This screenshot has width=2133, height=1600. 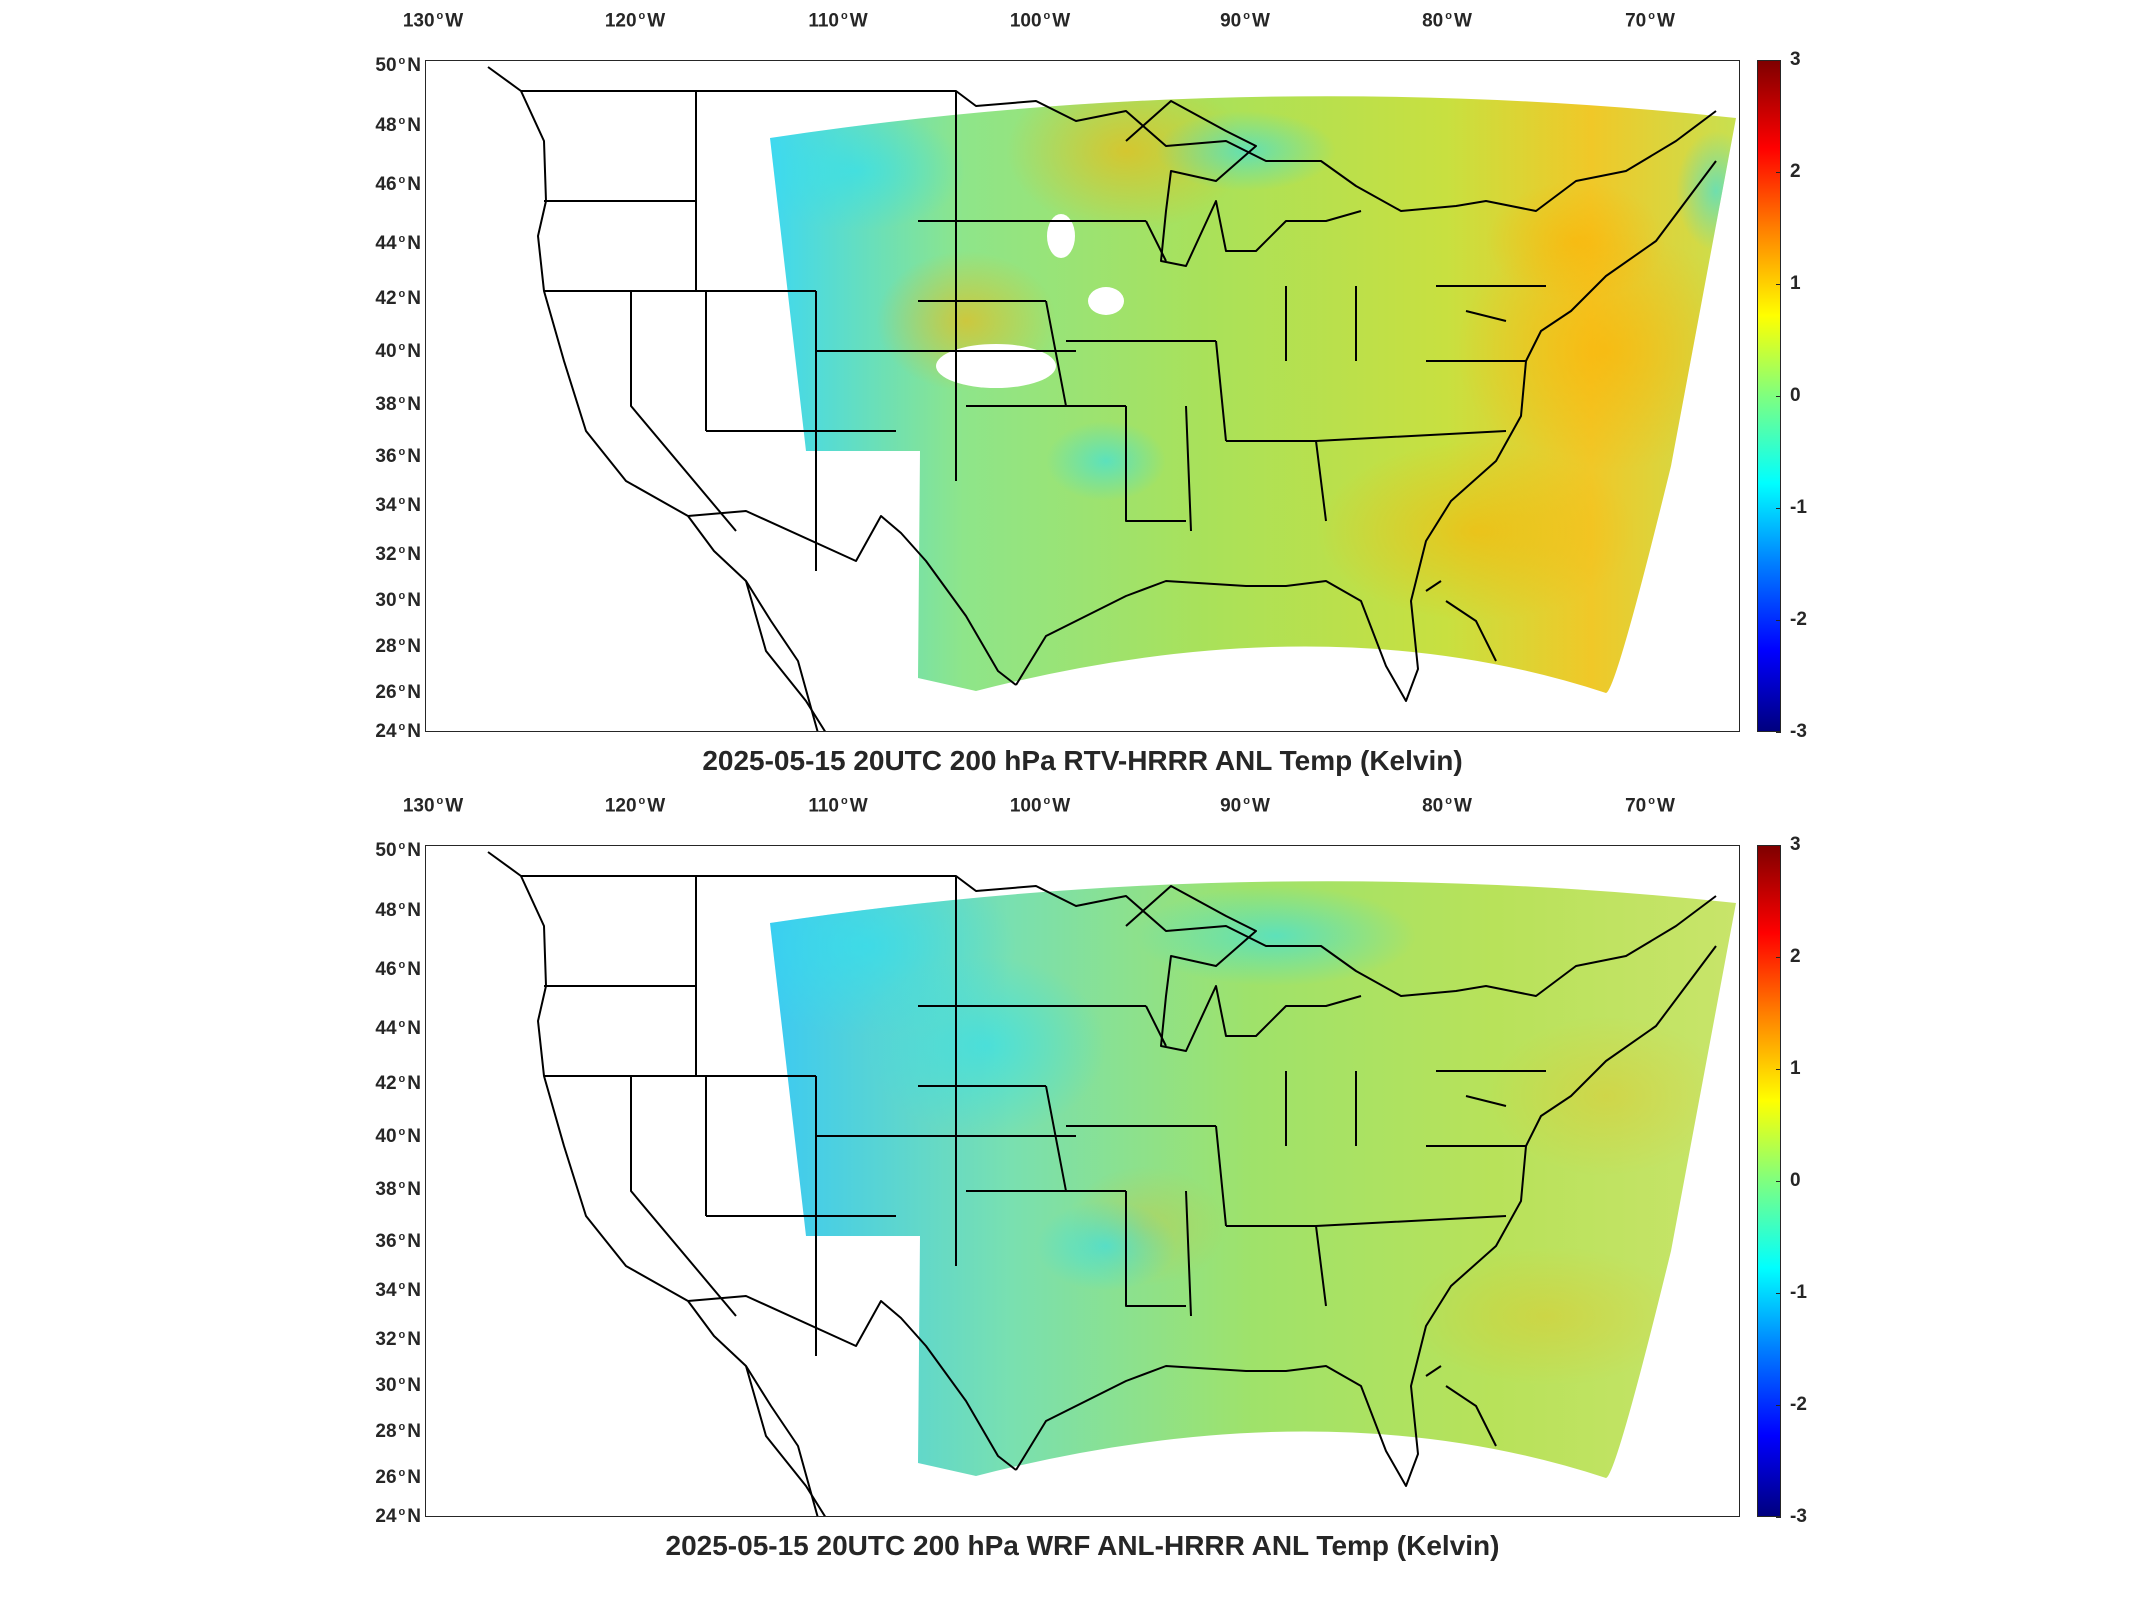 I want to click on lat-tick-label: 40 o N, so click(x=398, y=351).